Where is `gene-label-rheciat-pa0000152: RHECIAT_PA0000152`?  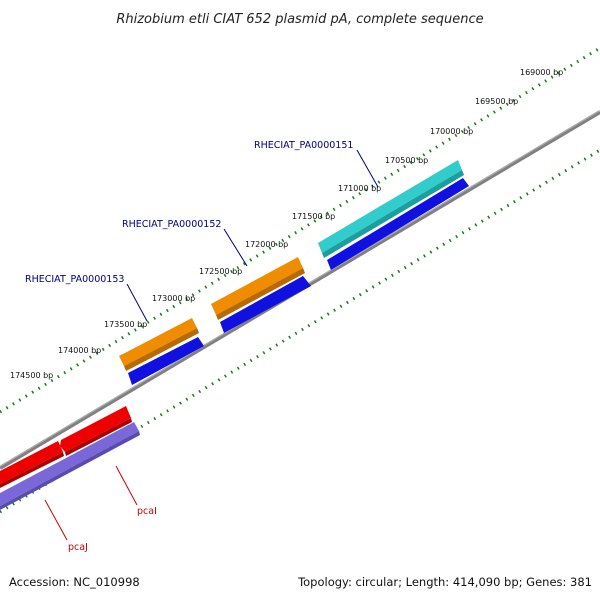 gene-label-rheciat-pa0000152: RHECIAT_PA0000152 is located at coordinates (171, 224).